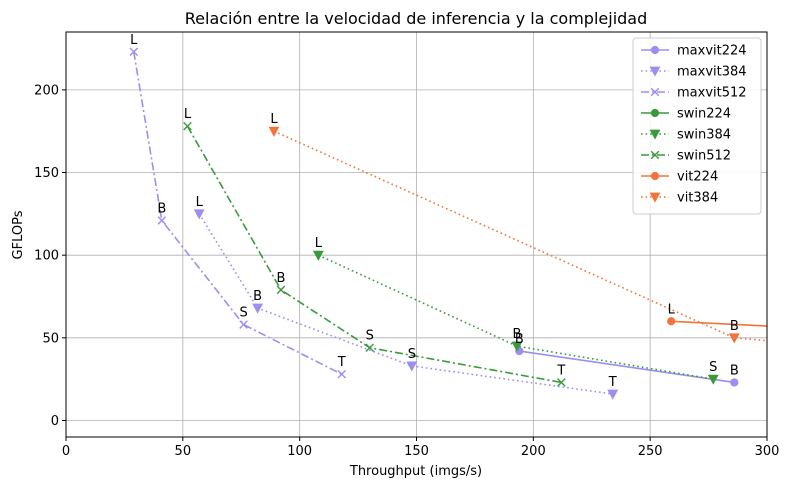  What do you see at coordinates (712, 72) in the screenshot?
I see `legend-label: maxvit384` at bounding box center [712, 72].